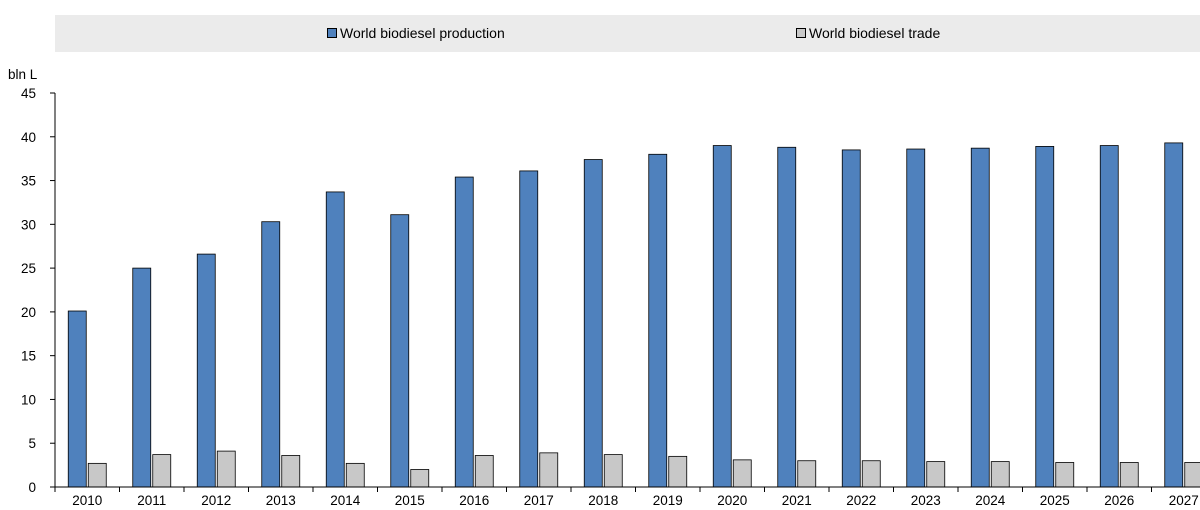 The width and height of the screenshot is (1200, 510). Describe the element at coordinates (32, 487) in the screenshot. I see `y-tick-label: 0` at that location.